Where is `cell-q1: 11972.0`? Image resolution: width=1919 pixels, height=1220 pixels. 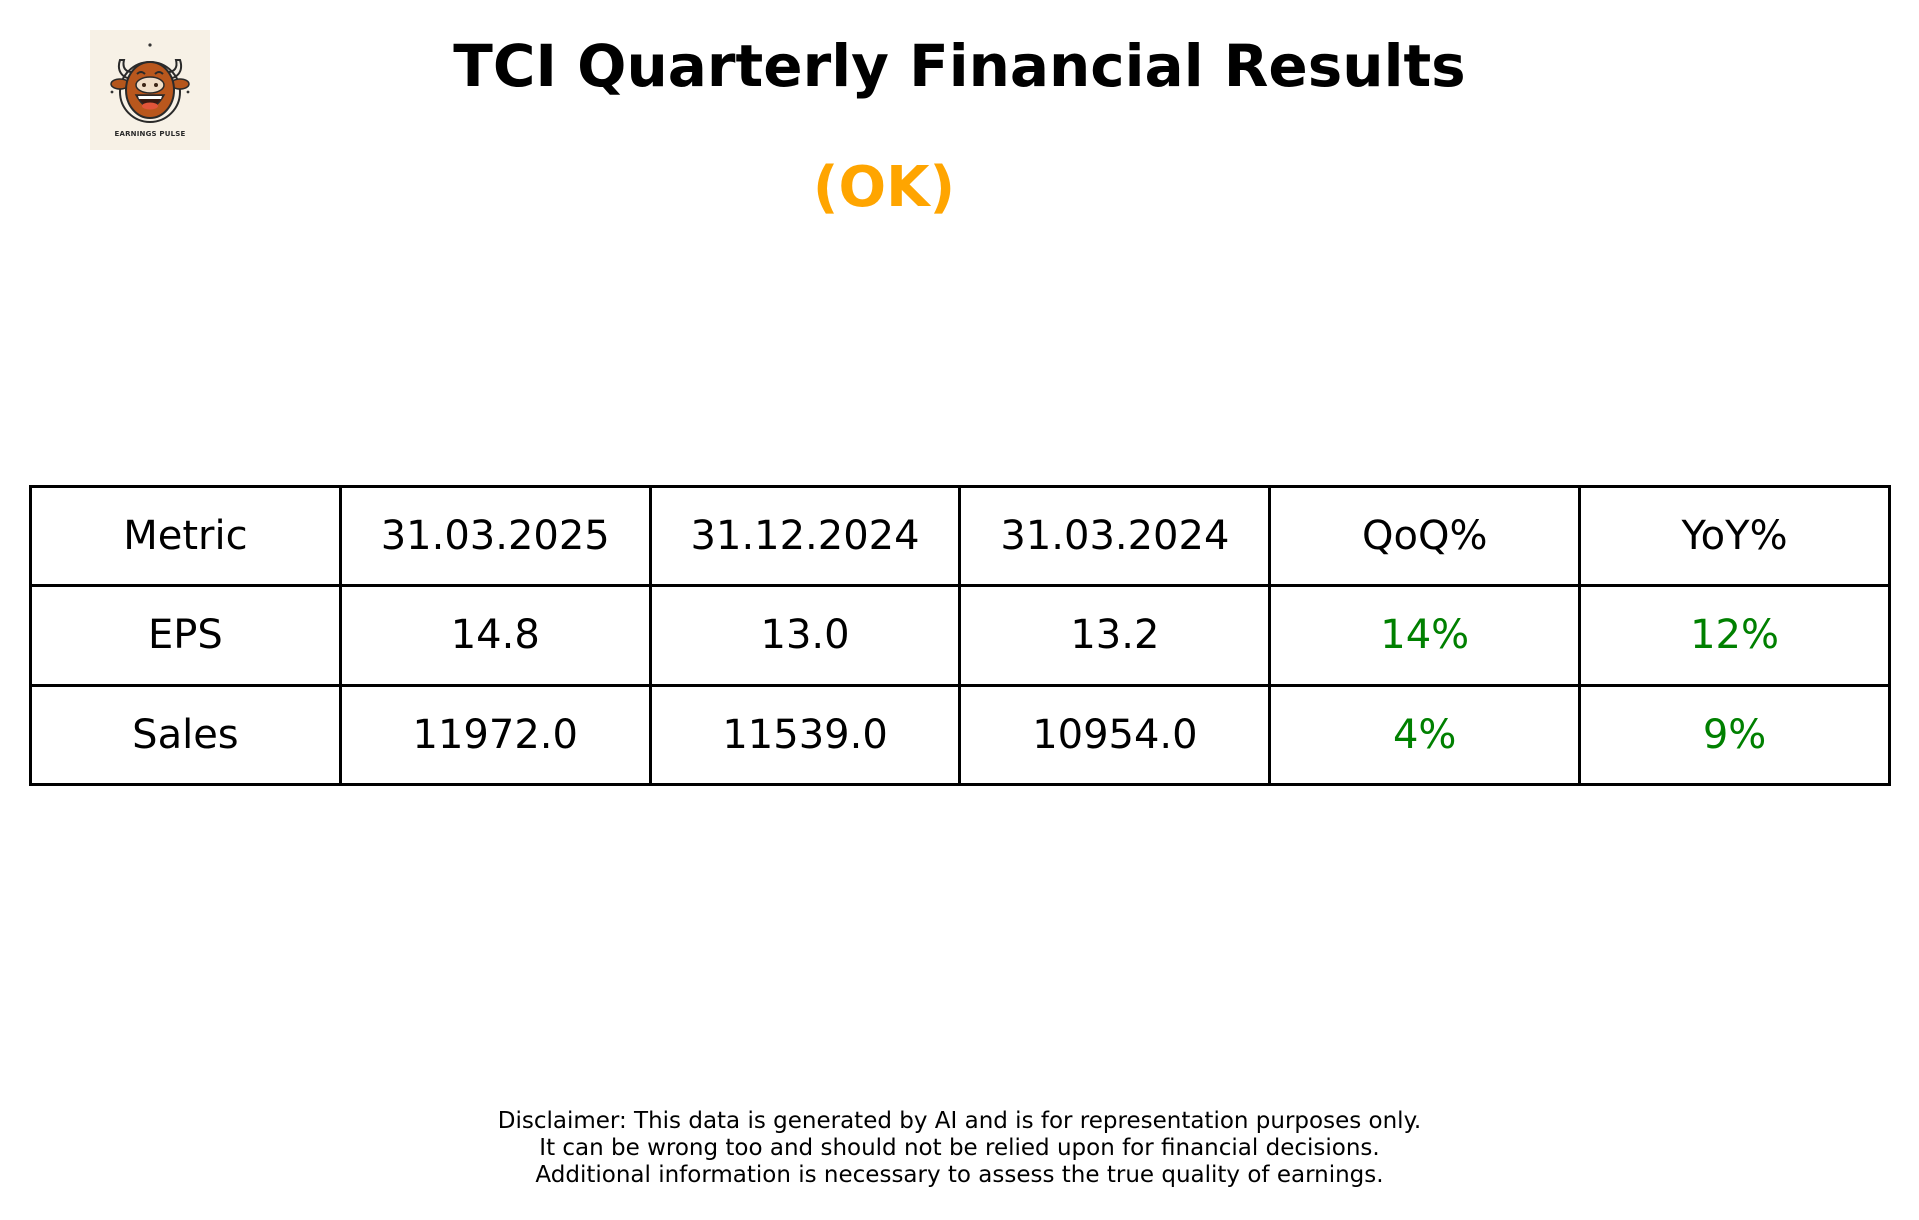
cell-q1: 11972.0 is located at coordinates (495, 735).